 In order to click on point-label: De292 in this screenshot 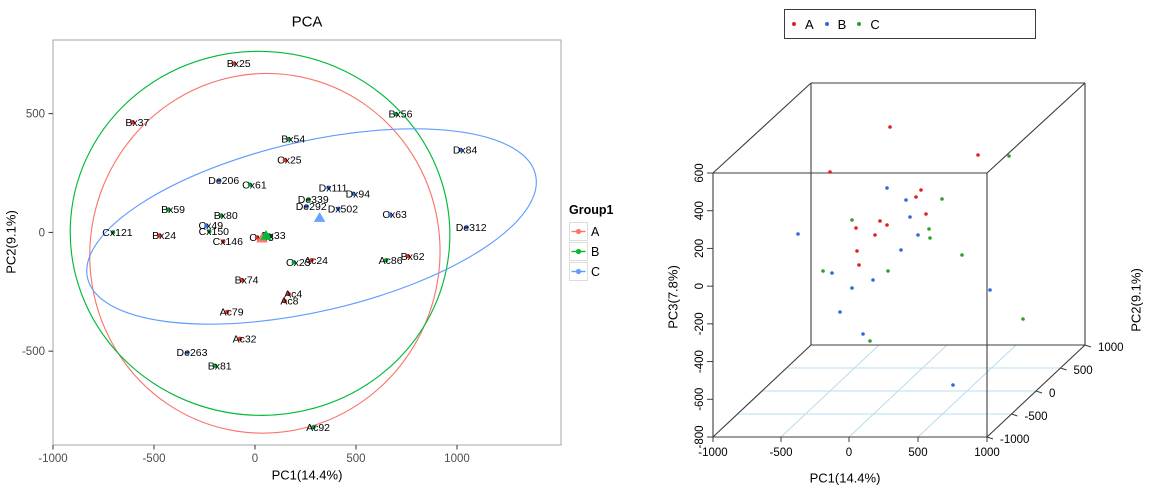, I will do `click(311, 207)`.